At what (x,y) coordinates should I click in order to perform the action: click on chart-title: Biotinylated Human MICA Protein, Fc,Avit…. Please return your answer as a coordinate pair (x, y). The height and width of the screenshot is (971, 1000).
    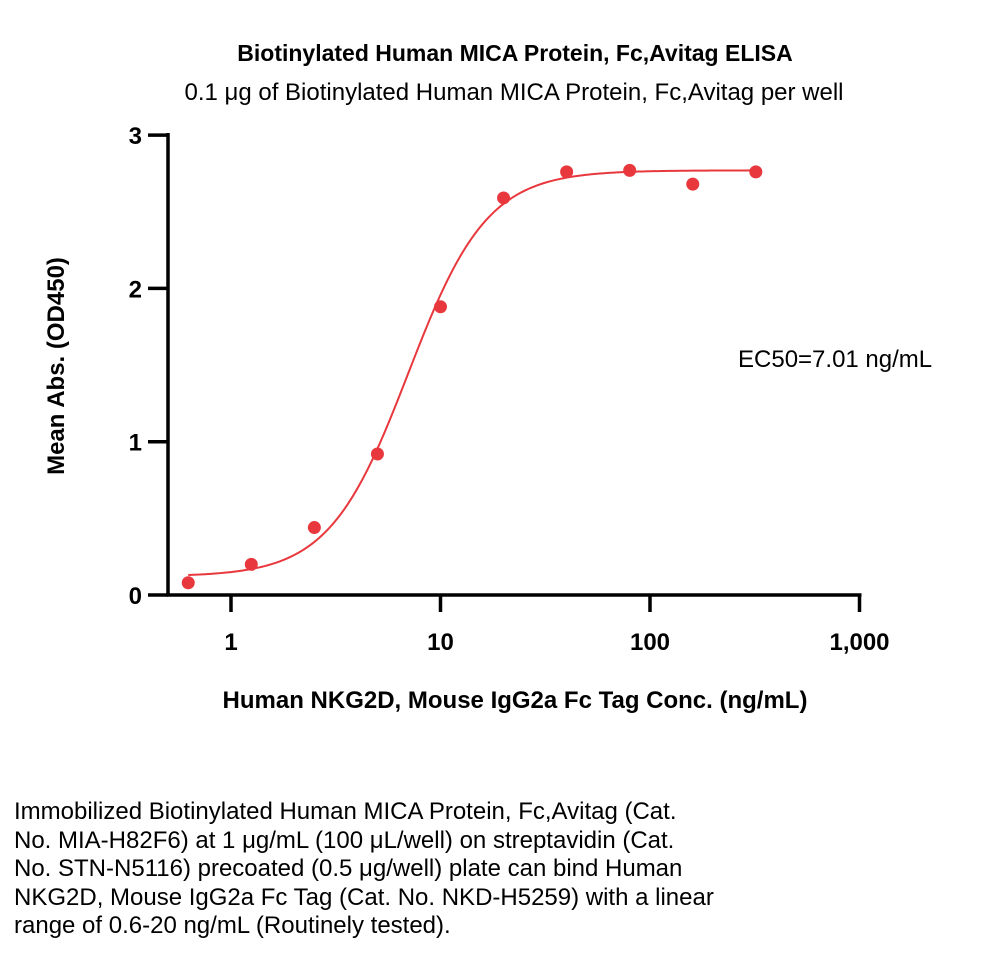
    Looking at the image, I should click on (514, 53).